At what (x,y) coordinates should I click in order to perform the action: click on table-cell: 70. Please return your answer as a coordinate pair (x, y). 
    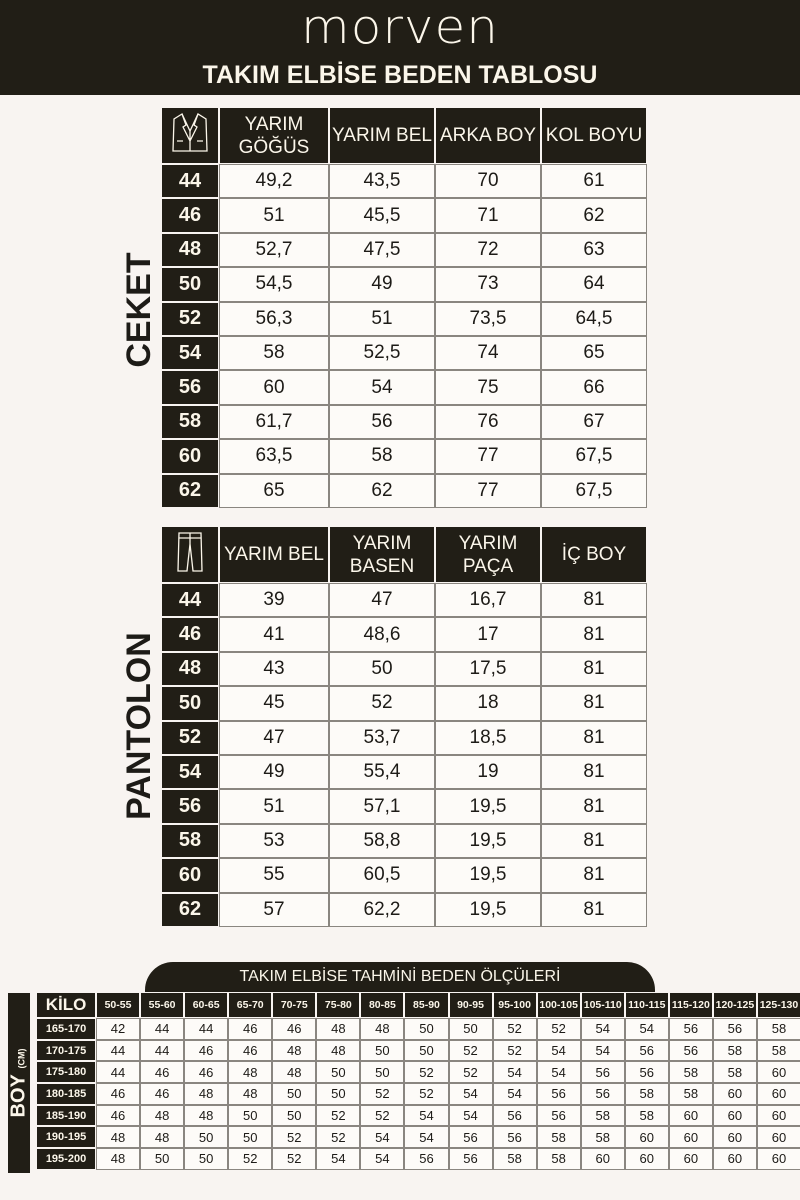
    Looking at the image, I should click on (488, 181).